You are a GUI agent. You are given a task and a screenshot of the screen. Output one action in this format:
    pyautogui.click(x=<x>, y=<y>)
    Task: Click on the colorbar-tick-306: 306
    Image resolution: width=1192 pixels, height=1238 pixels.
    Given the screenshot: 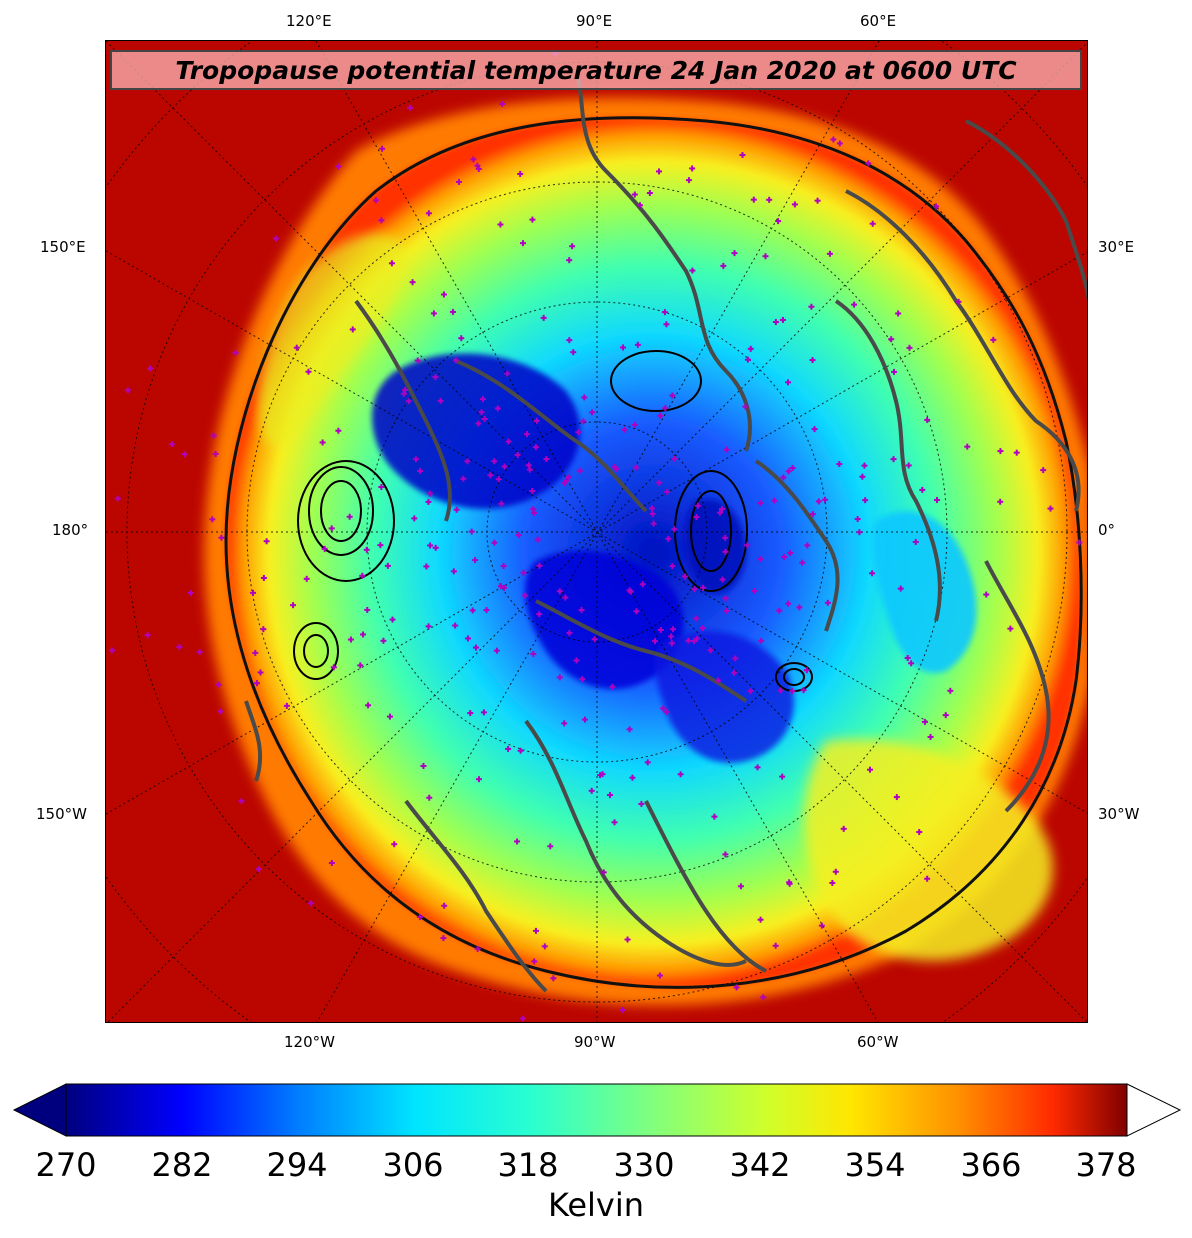 What is the action you would take?
    pyautogui.click(x=413, y=1165)
    